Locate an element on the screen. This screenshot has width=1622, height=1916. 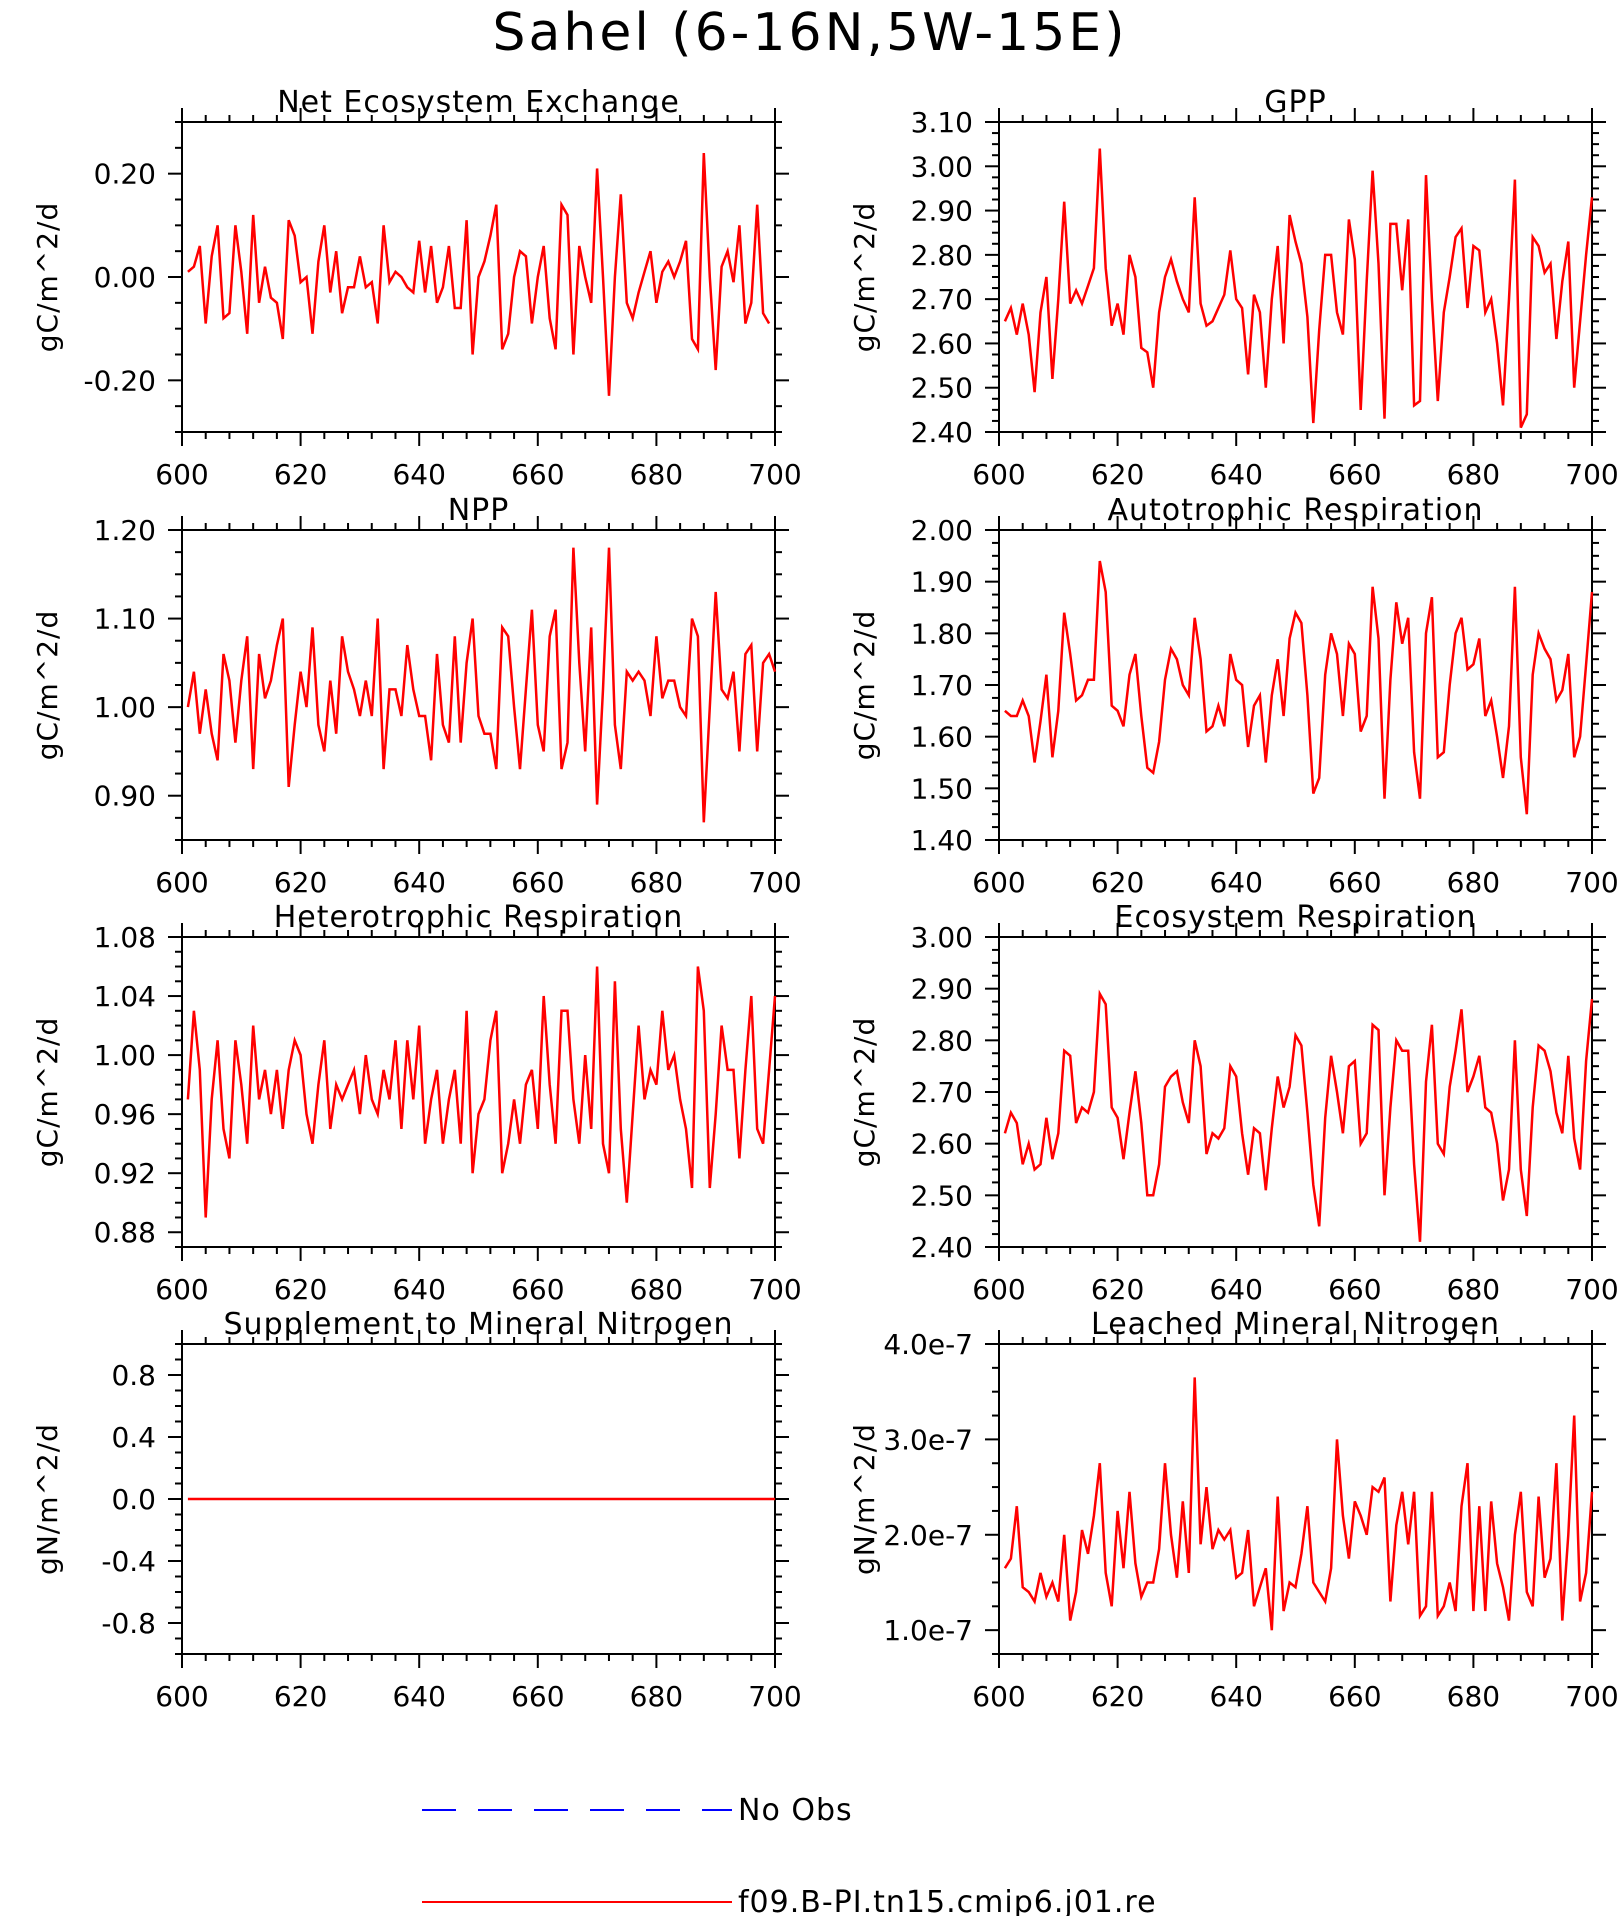
y-tick-label: 1.04 is located at coordinates (125, 996).